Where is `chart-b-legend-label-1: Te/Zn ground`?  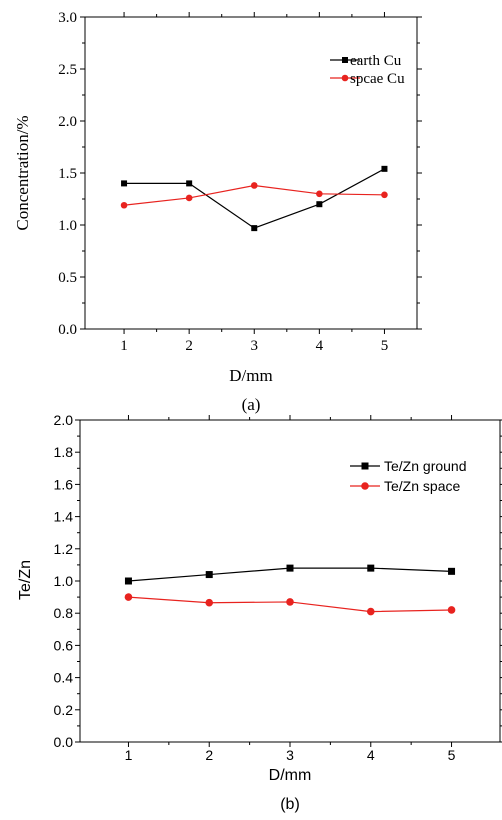
chart-b-legend-label-1: Te/Zn ground is located at coordinates (425, 466).